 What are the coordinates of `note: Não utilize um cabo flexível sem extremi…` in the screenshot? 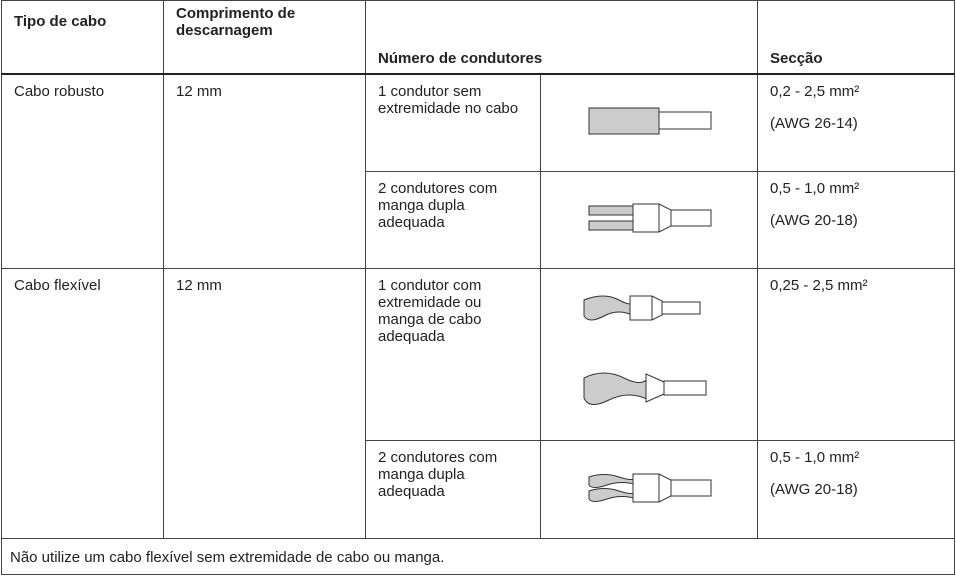 It's located at (478, 556).